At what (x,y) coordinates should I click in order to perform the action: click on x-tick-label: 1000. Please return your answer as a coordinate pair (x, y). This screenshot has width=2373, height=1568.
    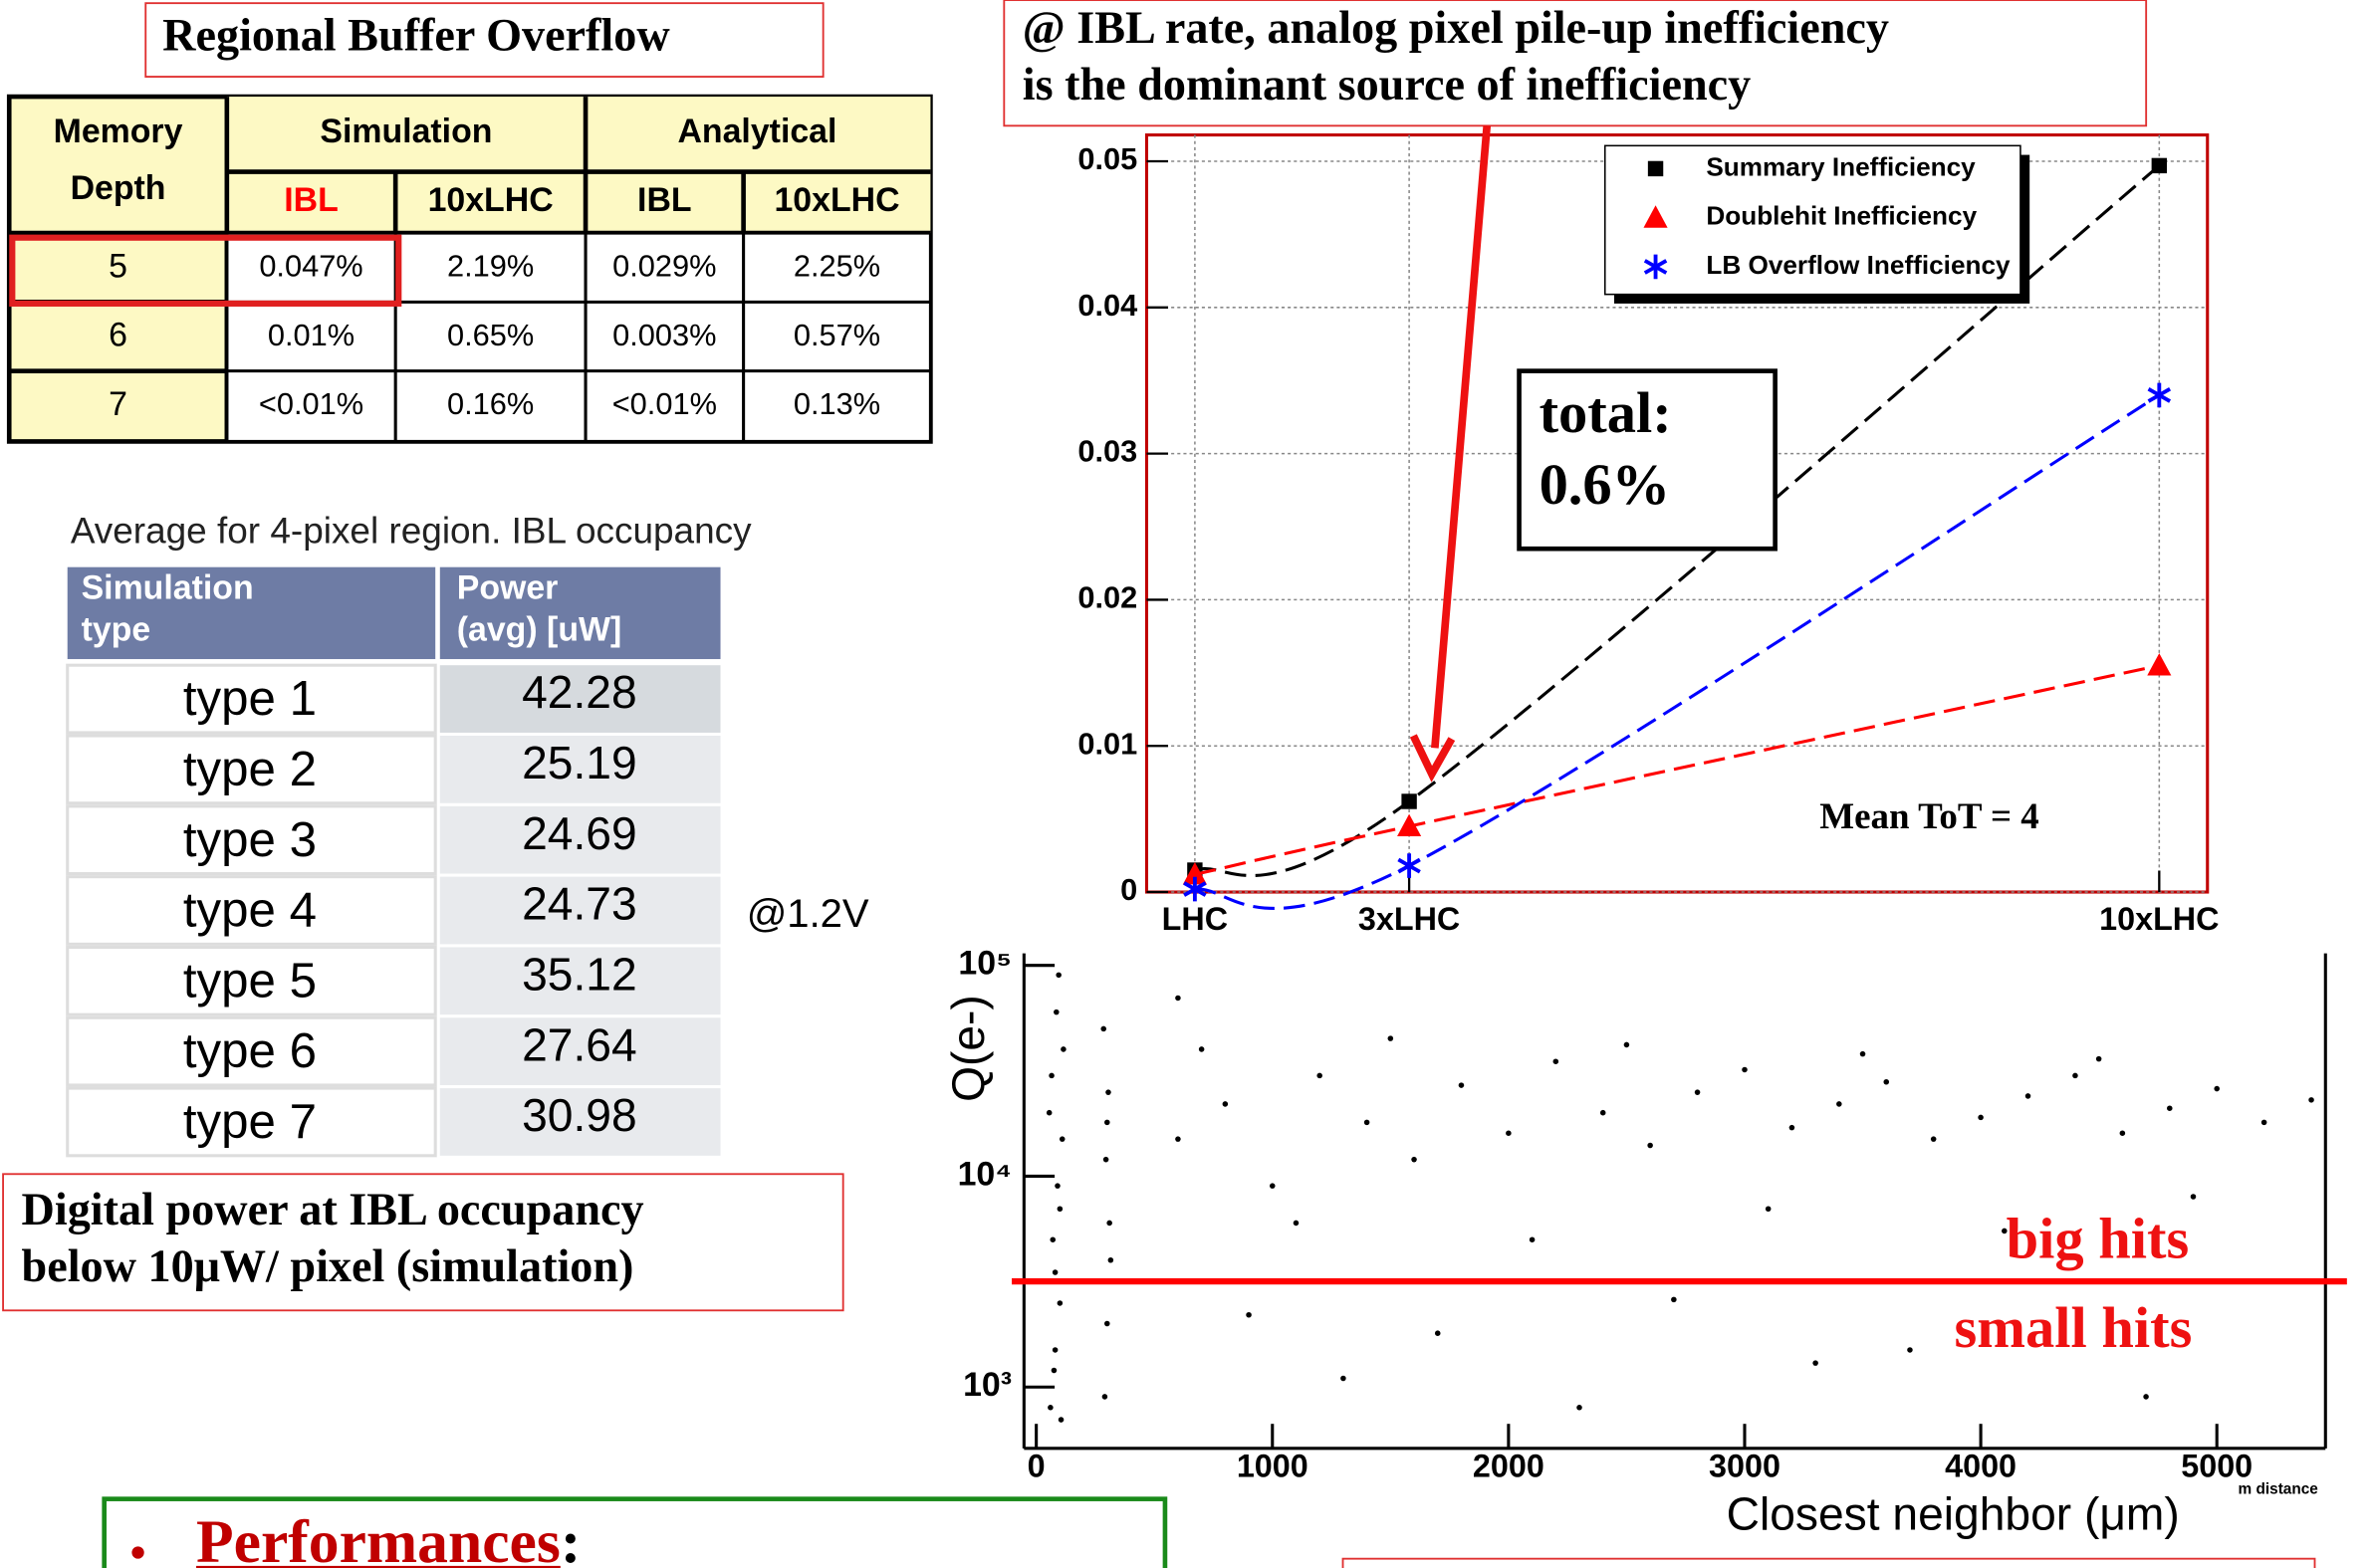
    Looking at the image, I should click on (1272, 1465).